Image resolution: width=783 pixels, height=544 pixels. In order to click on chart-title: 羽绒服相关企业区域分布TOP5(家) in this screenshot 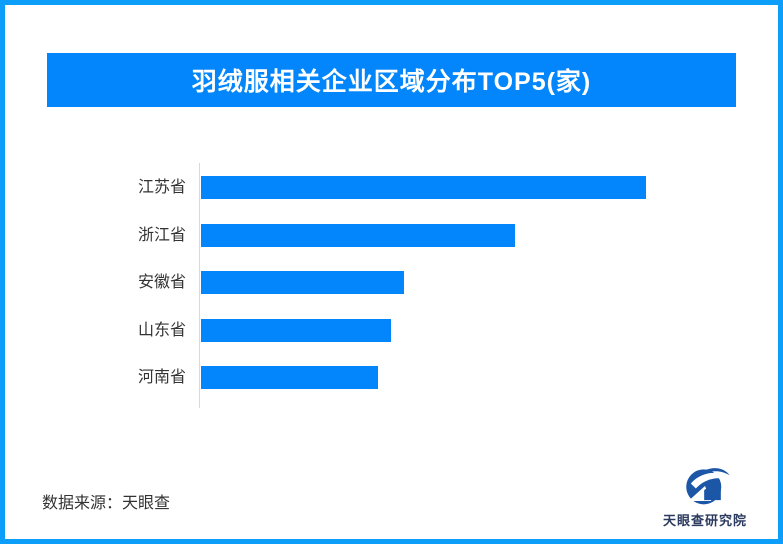, I will do `click(391, 82)`.